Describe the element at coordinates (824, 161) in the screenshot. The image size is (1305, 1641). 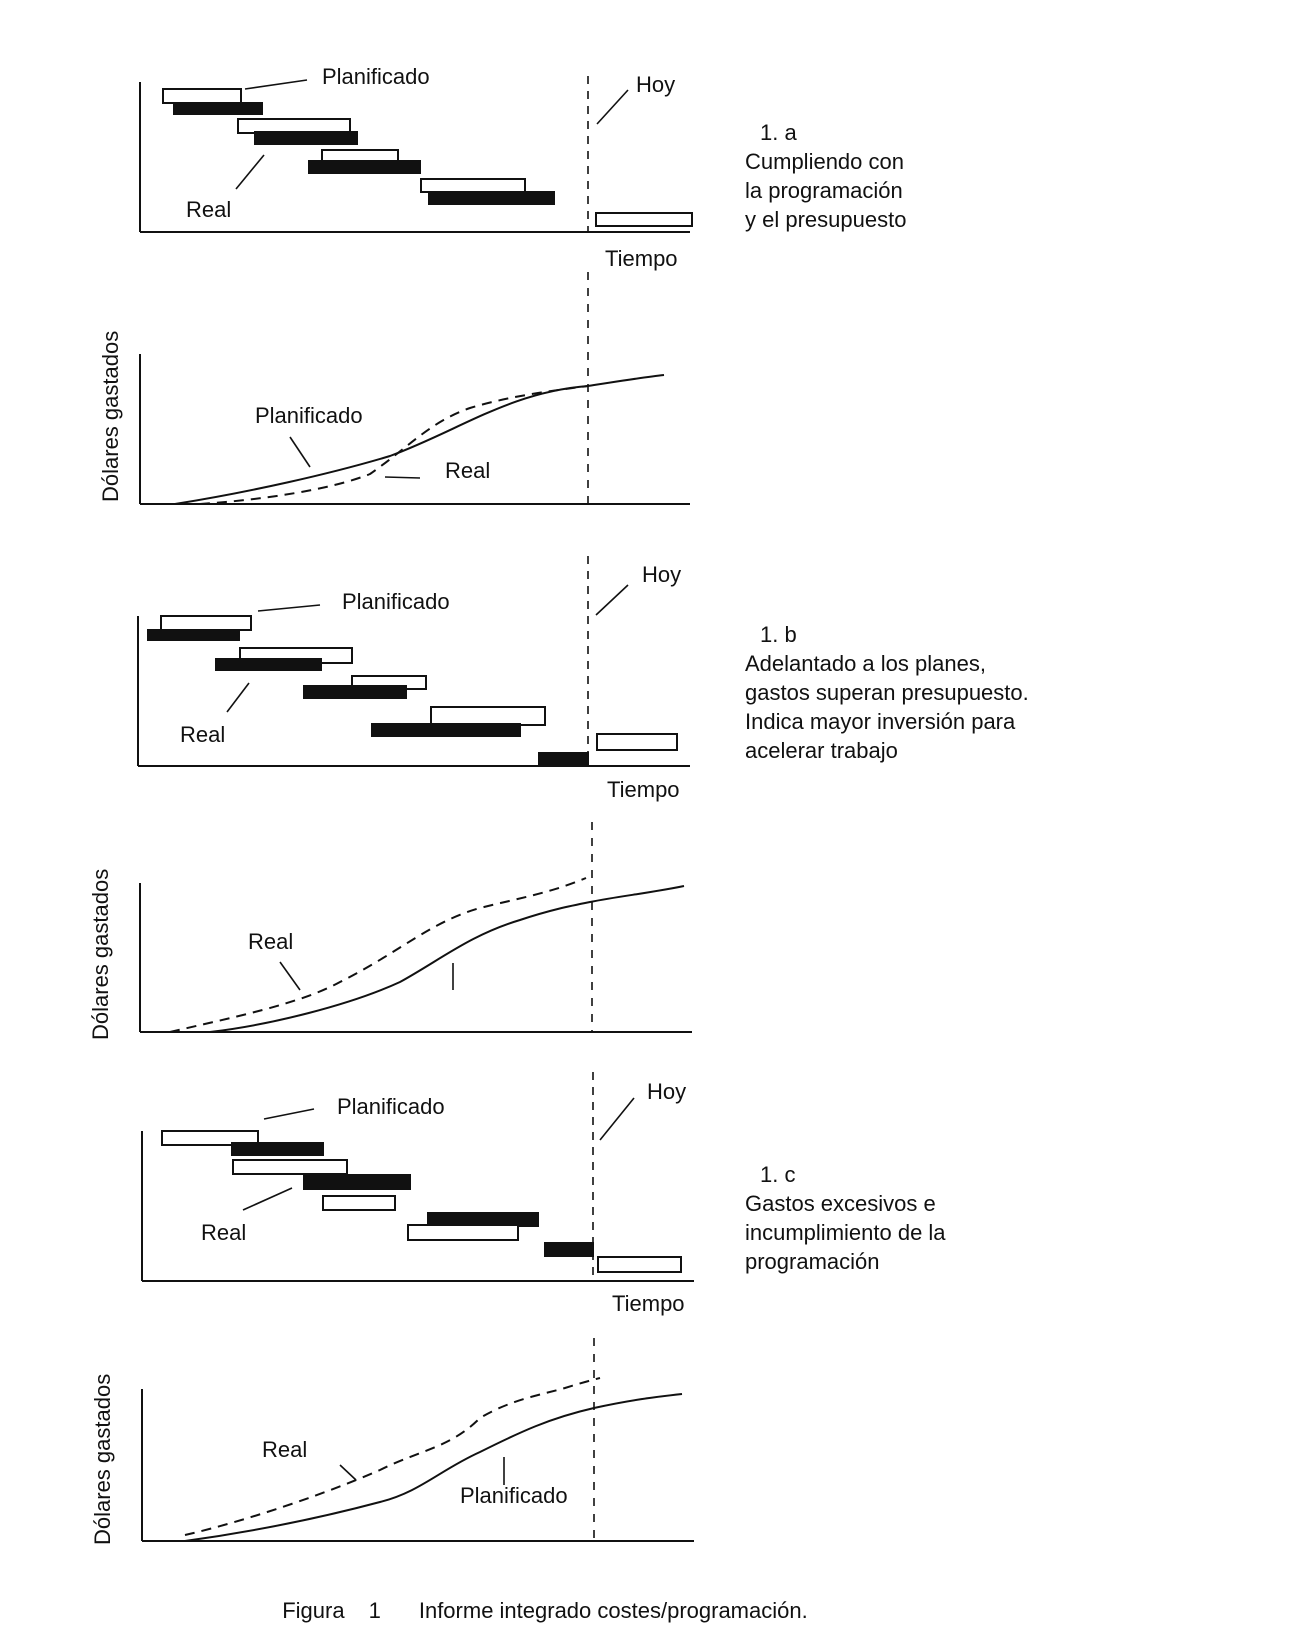
I see `panel-a-line: Cumpliendo con` at that location.